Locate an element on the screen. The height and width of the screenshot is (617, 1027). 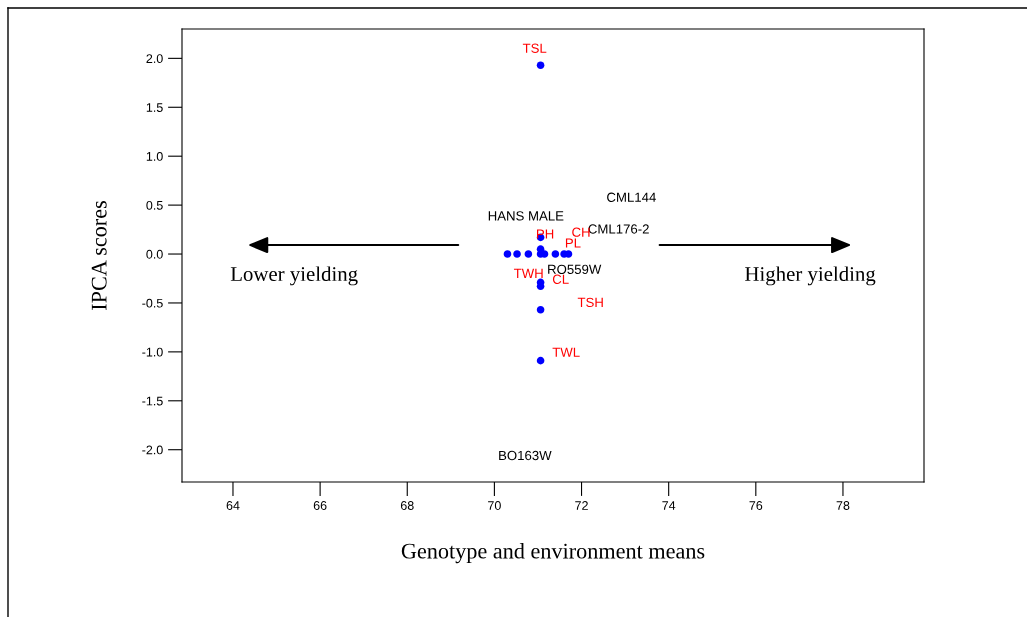
annotation: Higher yielding is located at coordinates (810, 276).